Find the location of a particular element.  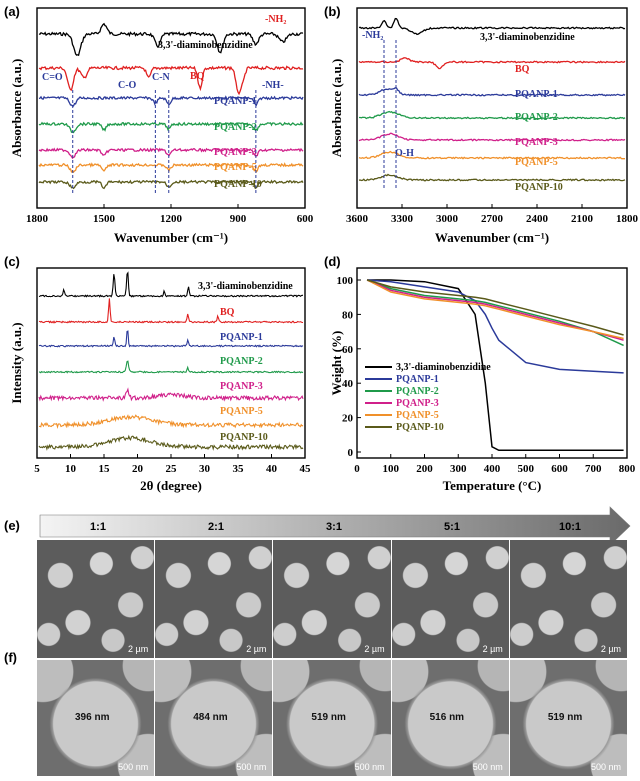

y-tick-label-d: 80 is located at coordinates (348, 315).